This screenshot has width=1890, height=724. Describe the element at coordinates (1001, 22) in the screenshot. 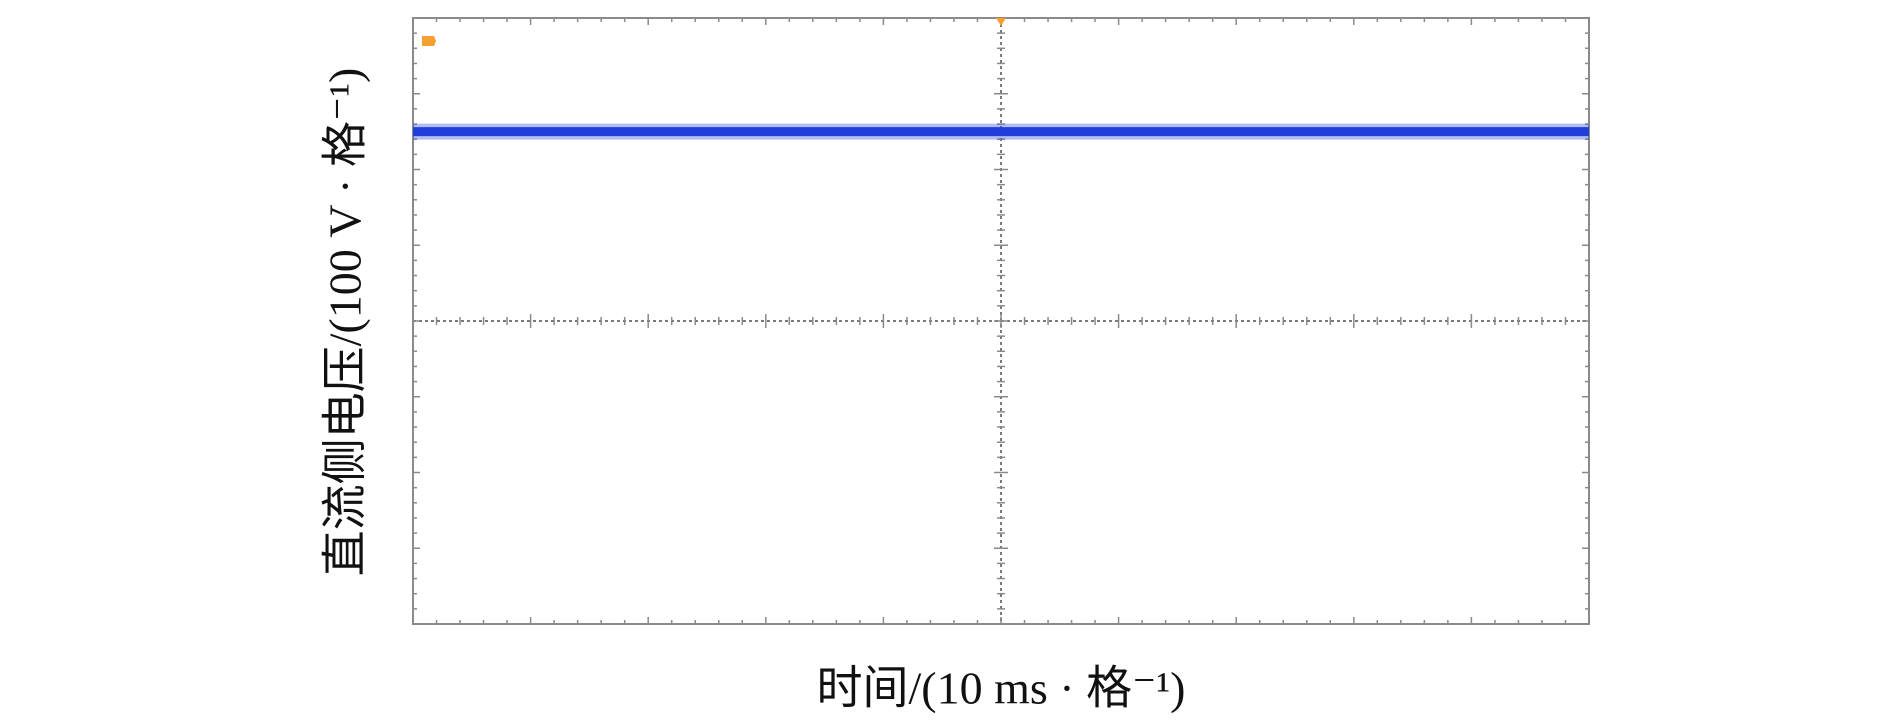

I see `trigger-marker` at that location.